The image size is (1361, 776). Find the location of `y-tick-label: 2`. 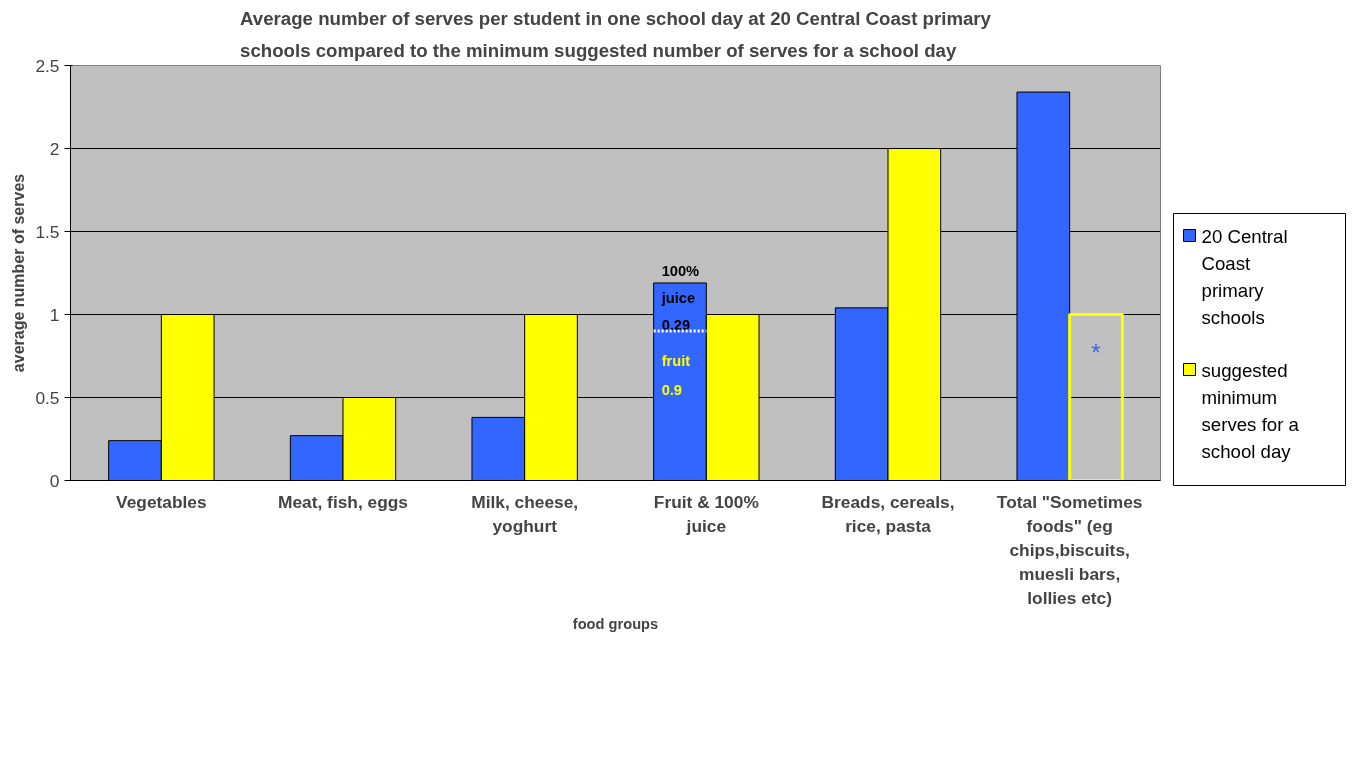

y-tick-label: 2 is located at coordinates (54, 148).